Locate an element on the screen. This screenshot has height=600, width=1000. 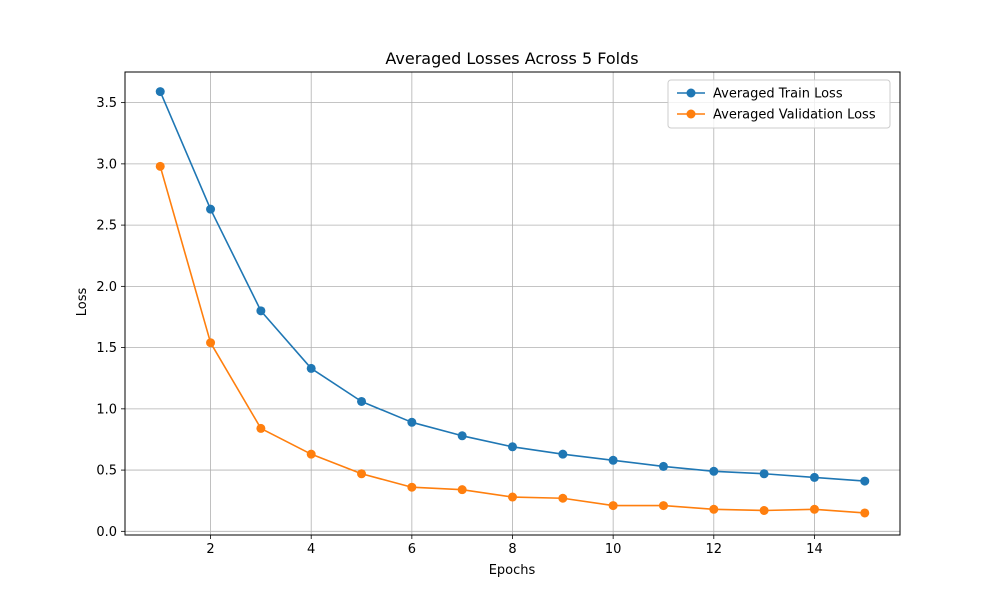
y-tick-label: 0.5 is located at coordinates (106, 471).